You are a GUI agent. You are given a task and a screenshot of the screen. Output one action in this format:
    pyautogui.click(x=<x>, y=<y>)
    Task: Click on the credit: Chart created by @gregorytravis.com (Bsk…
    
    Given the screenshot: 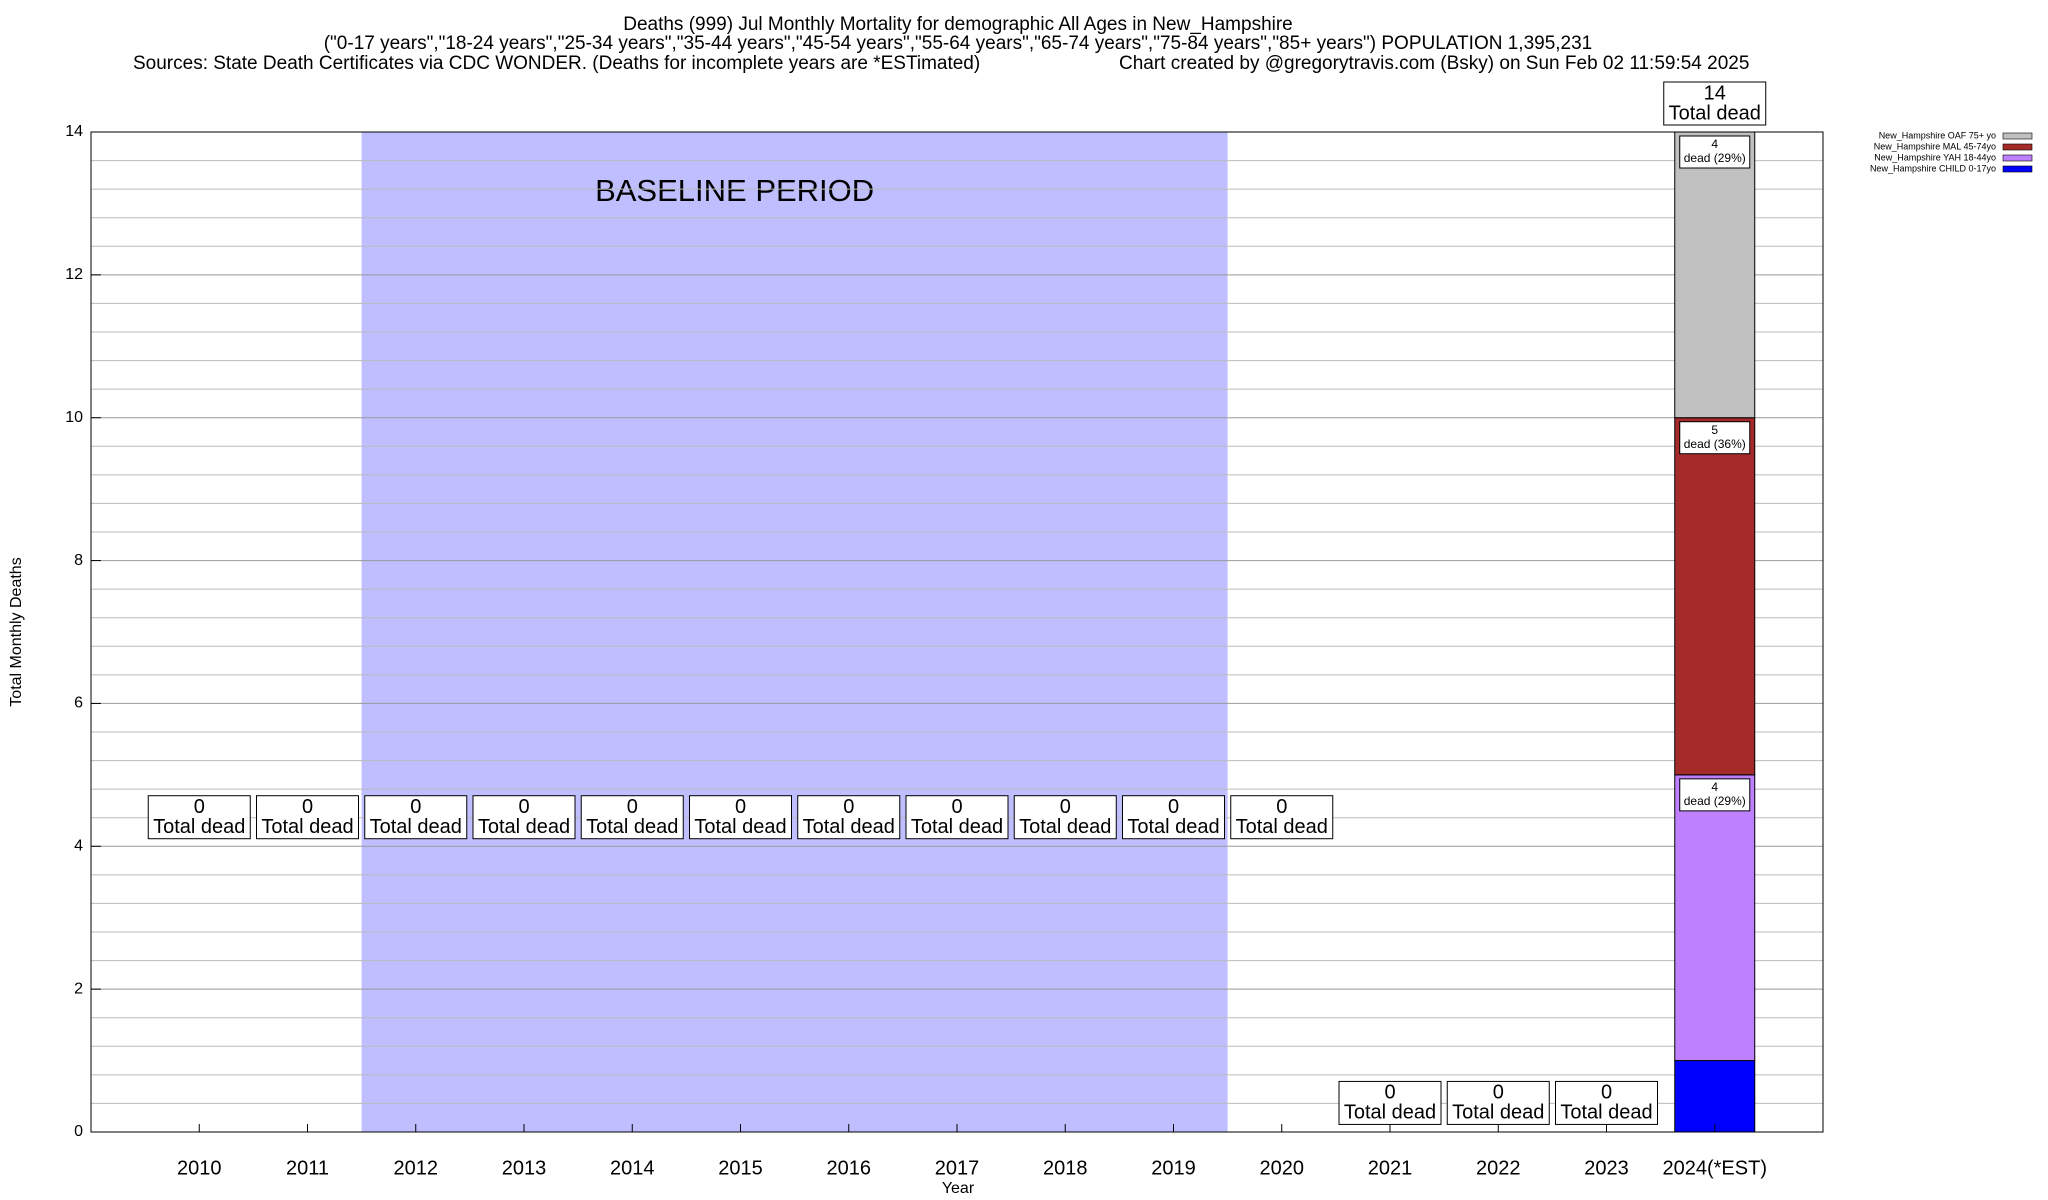 What is the action you would take?
    pyautogui.click(x=1434, y=63)
    